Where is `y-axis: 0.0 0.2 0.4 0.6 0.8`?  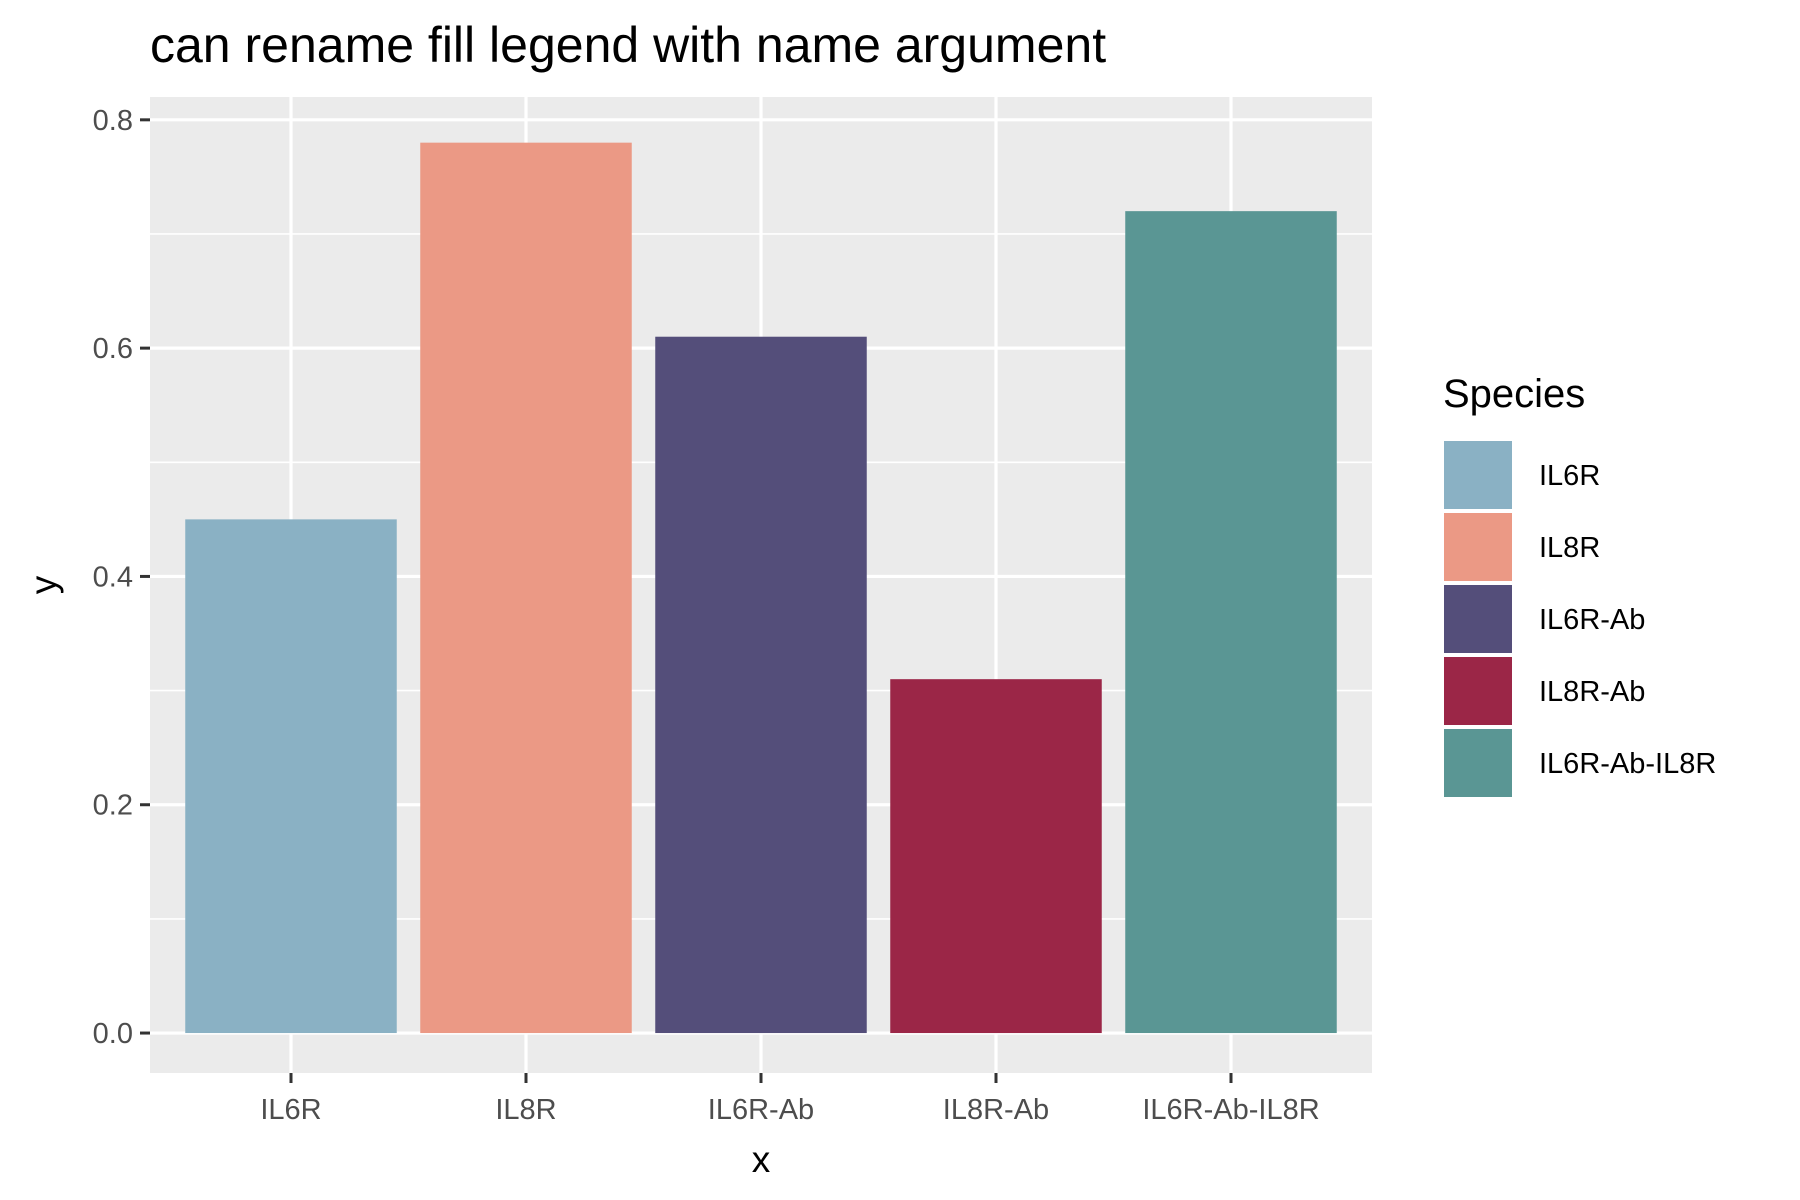 y-axis: 0.0 0.2 0.4 0.6 0.8 is located at coordinates (121, 577).